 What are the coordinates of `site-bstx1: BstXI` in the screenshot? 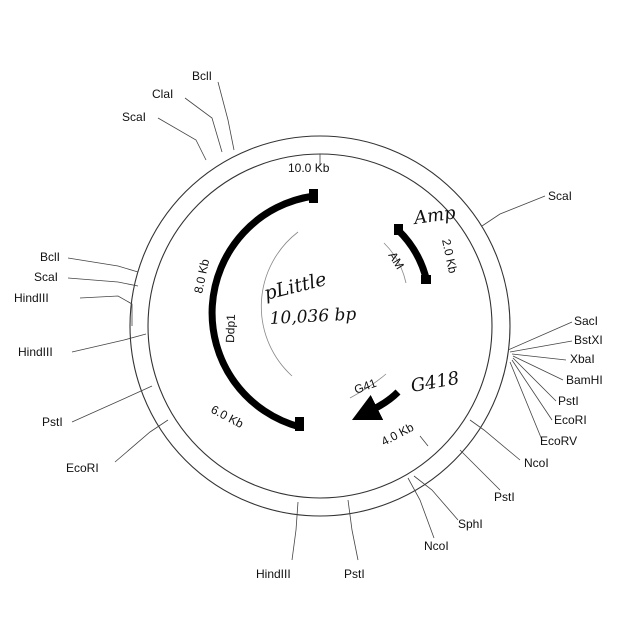 It's located at (588, 340).